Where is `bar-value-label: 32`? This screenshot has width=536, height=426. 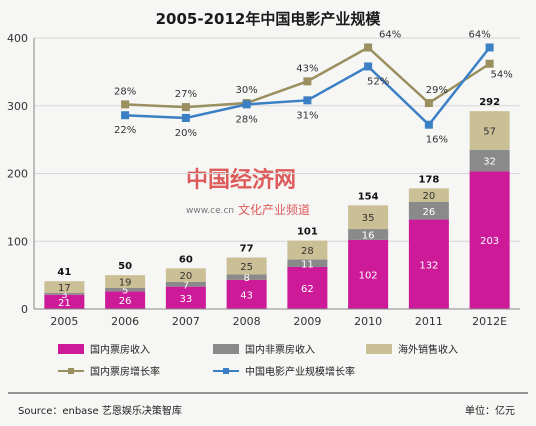
bar-value-label: 32 is located at coordinates (489, 162).